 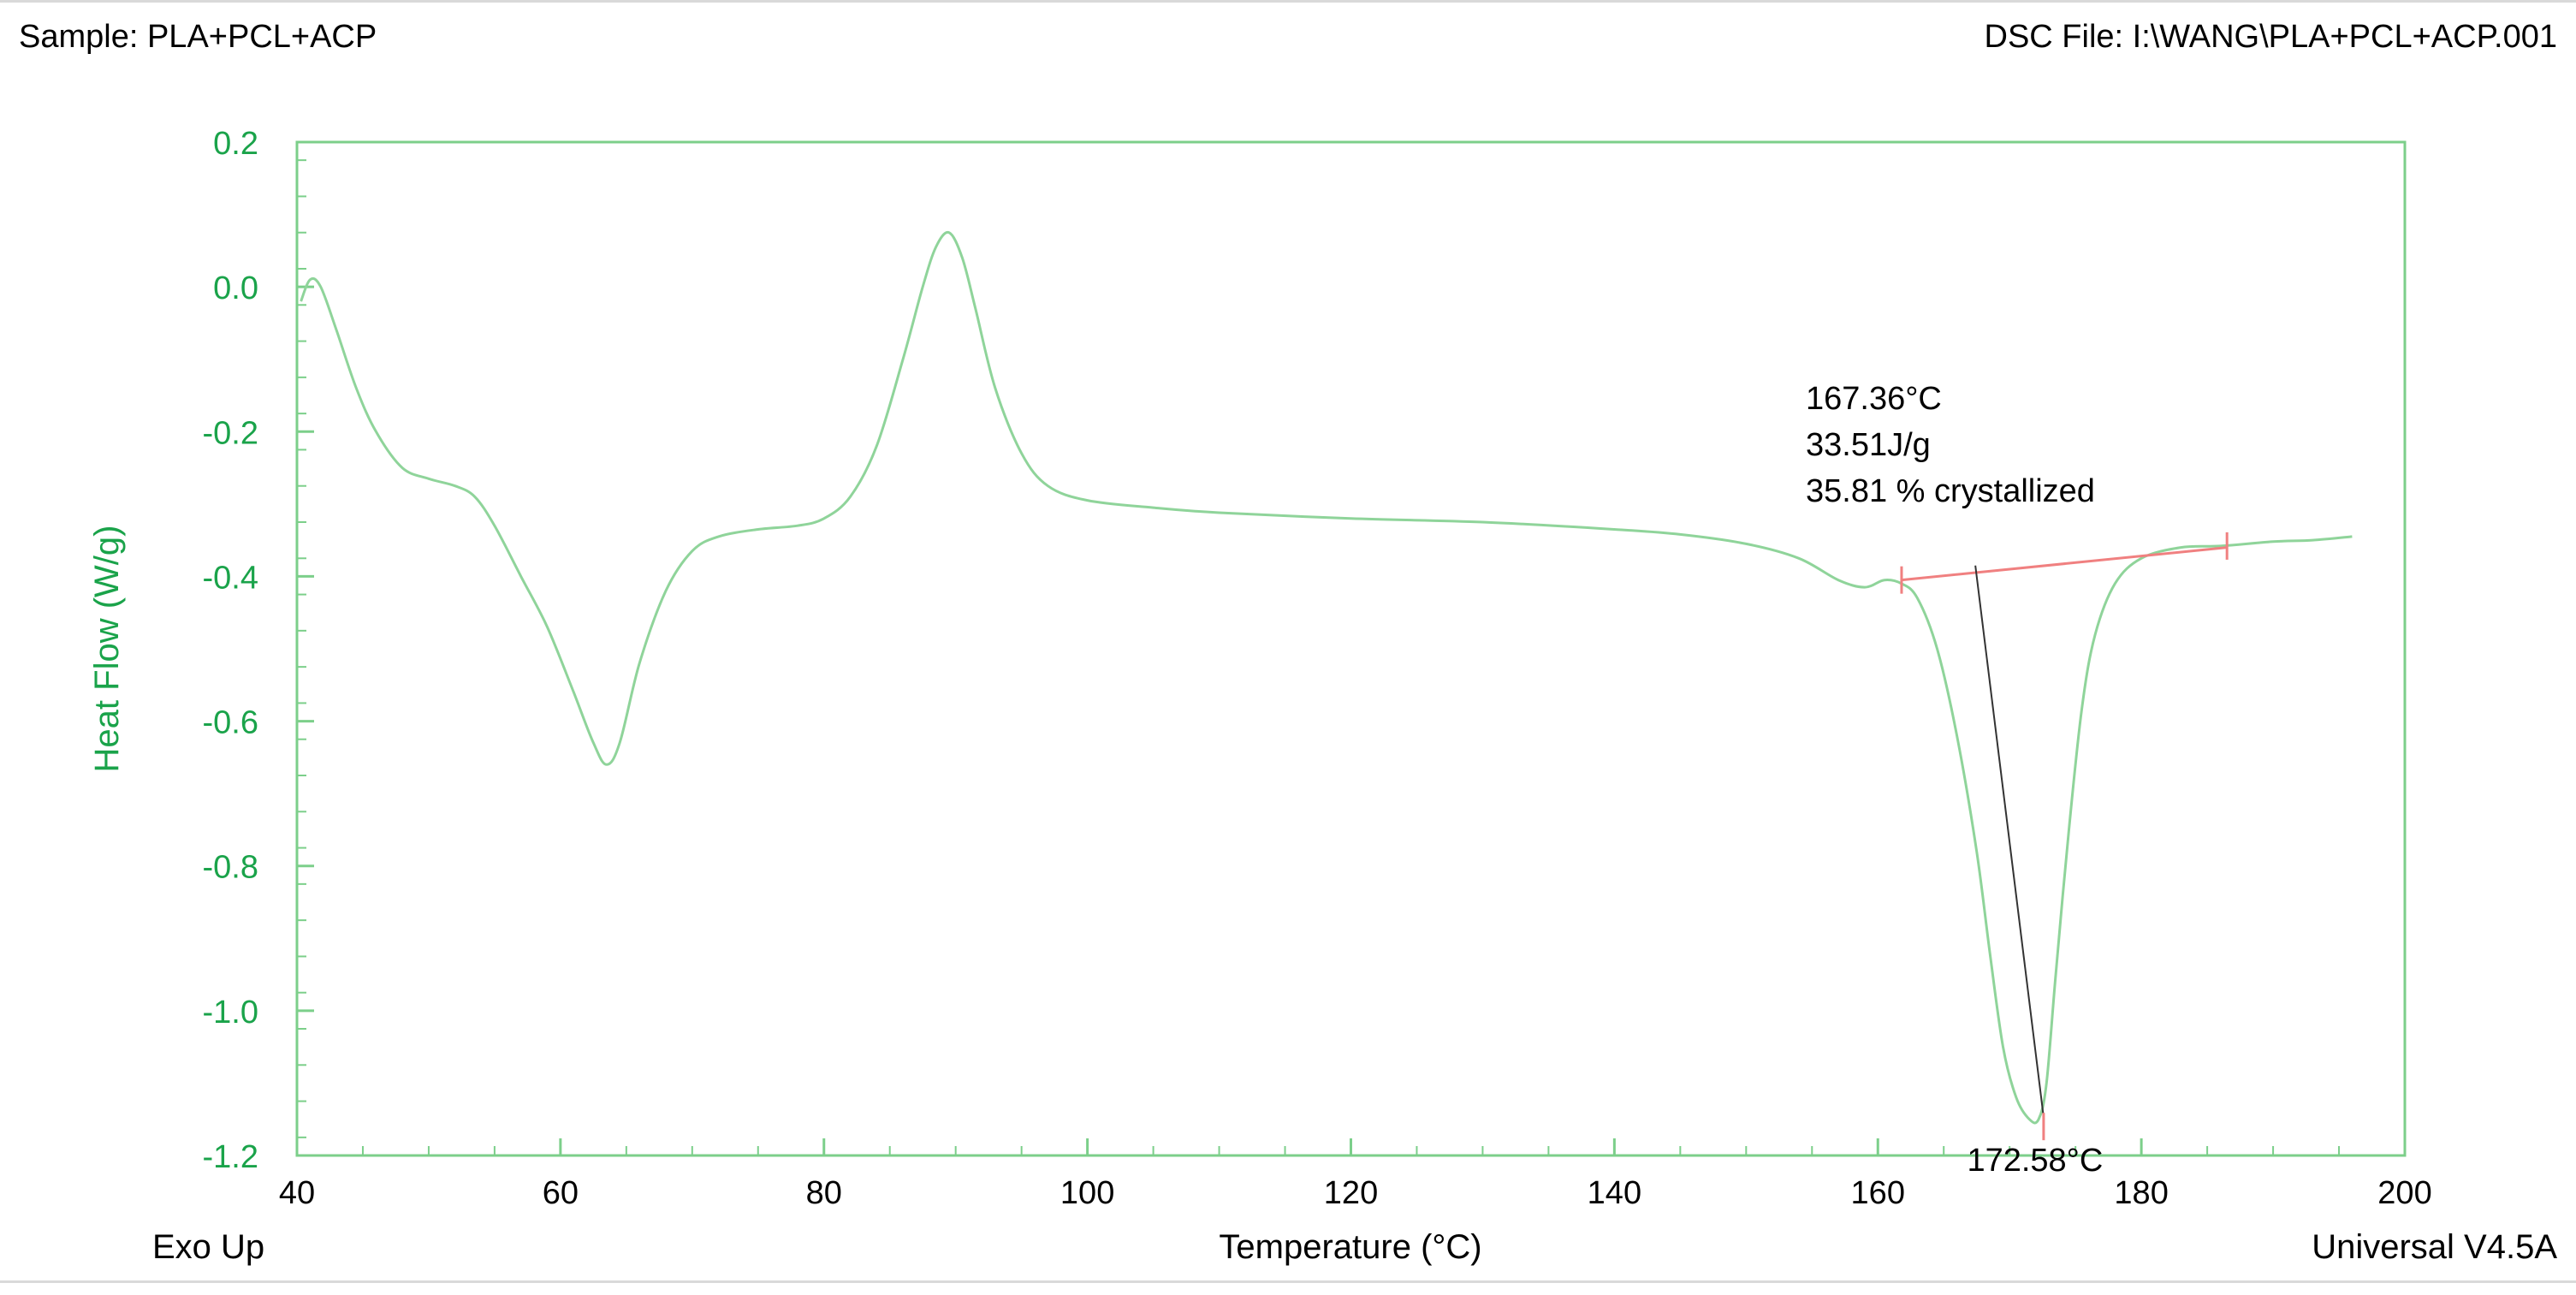 What do you see at coordinates (1087, 1193) in the screenshot?
I see `x-tick-label: 100` at bounding box center [1087, 1193].